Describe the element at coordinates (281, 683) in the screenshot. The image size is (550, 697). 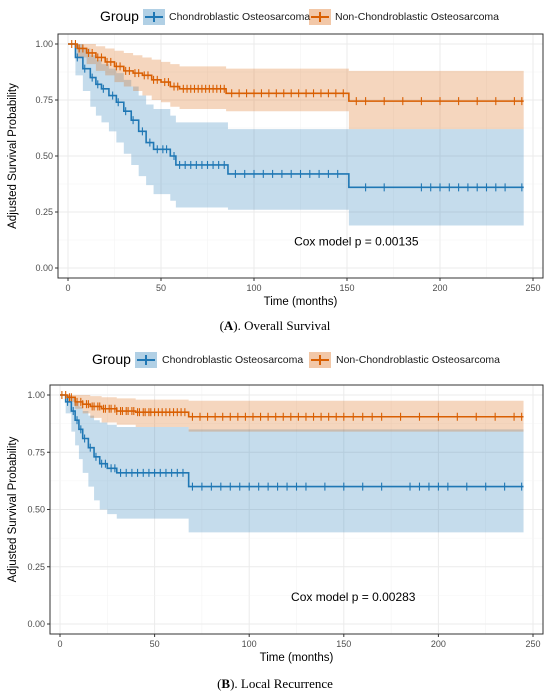
I see `caption-text: ). Local Recurrence` at that location.